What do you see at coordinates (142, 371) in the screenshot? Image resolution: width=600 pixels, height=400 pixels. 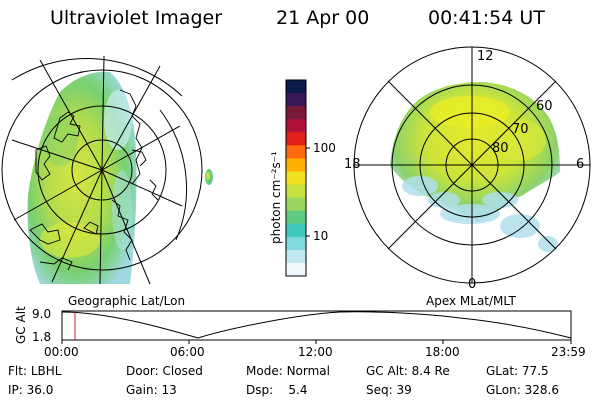 I see `status-label: Door:` at bounding box center [142, 371].